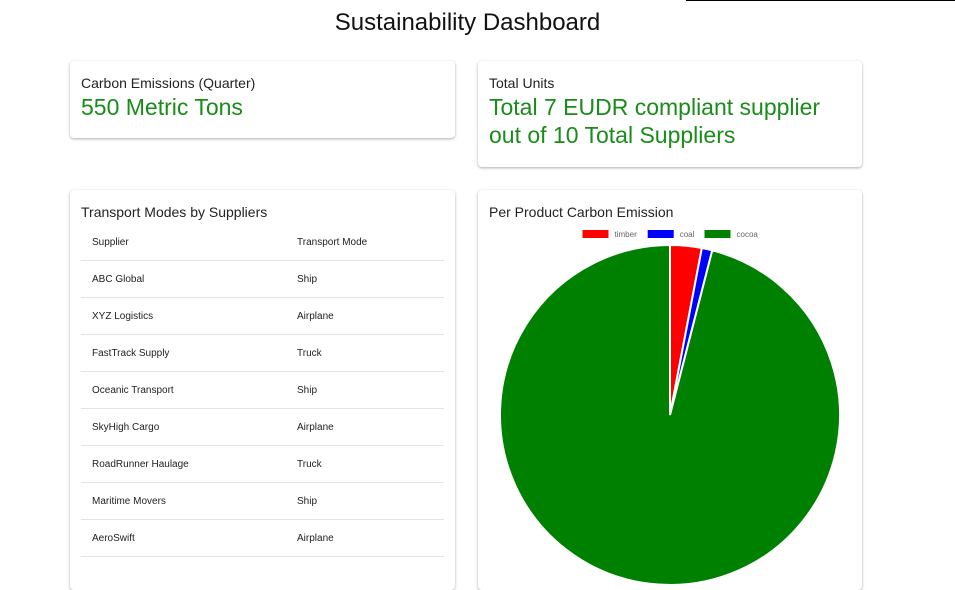 This screenshot has height=590, width=955. What do you see at coordinates (113, 538) in the screenshot?
I see `supplier-cell: AeroSwift` at bounding box center [113, 538].